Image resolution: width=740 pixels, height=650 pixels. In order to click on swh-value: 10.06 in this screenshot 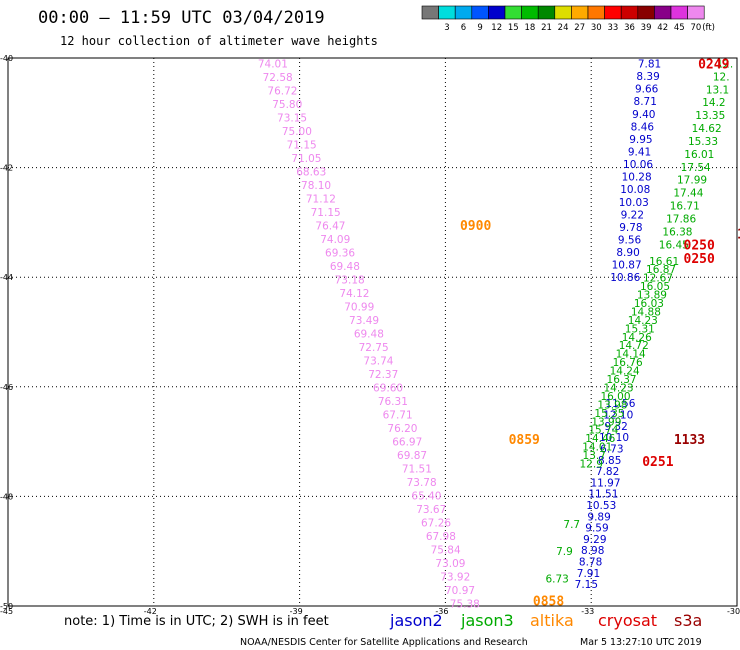, I will do `click(638, 165)`.